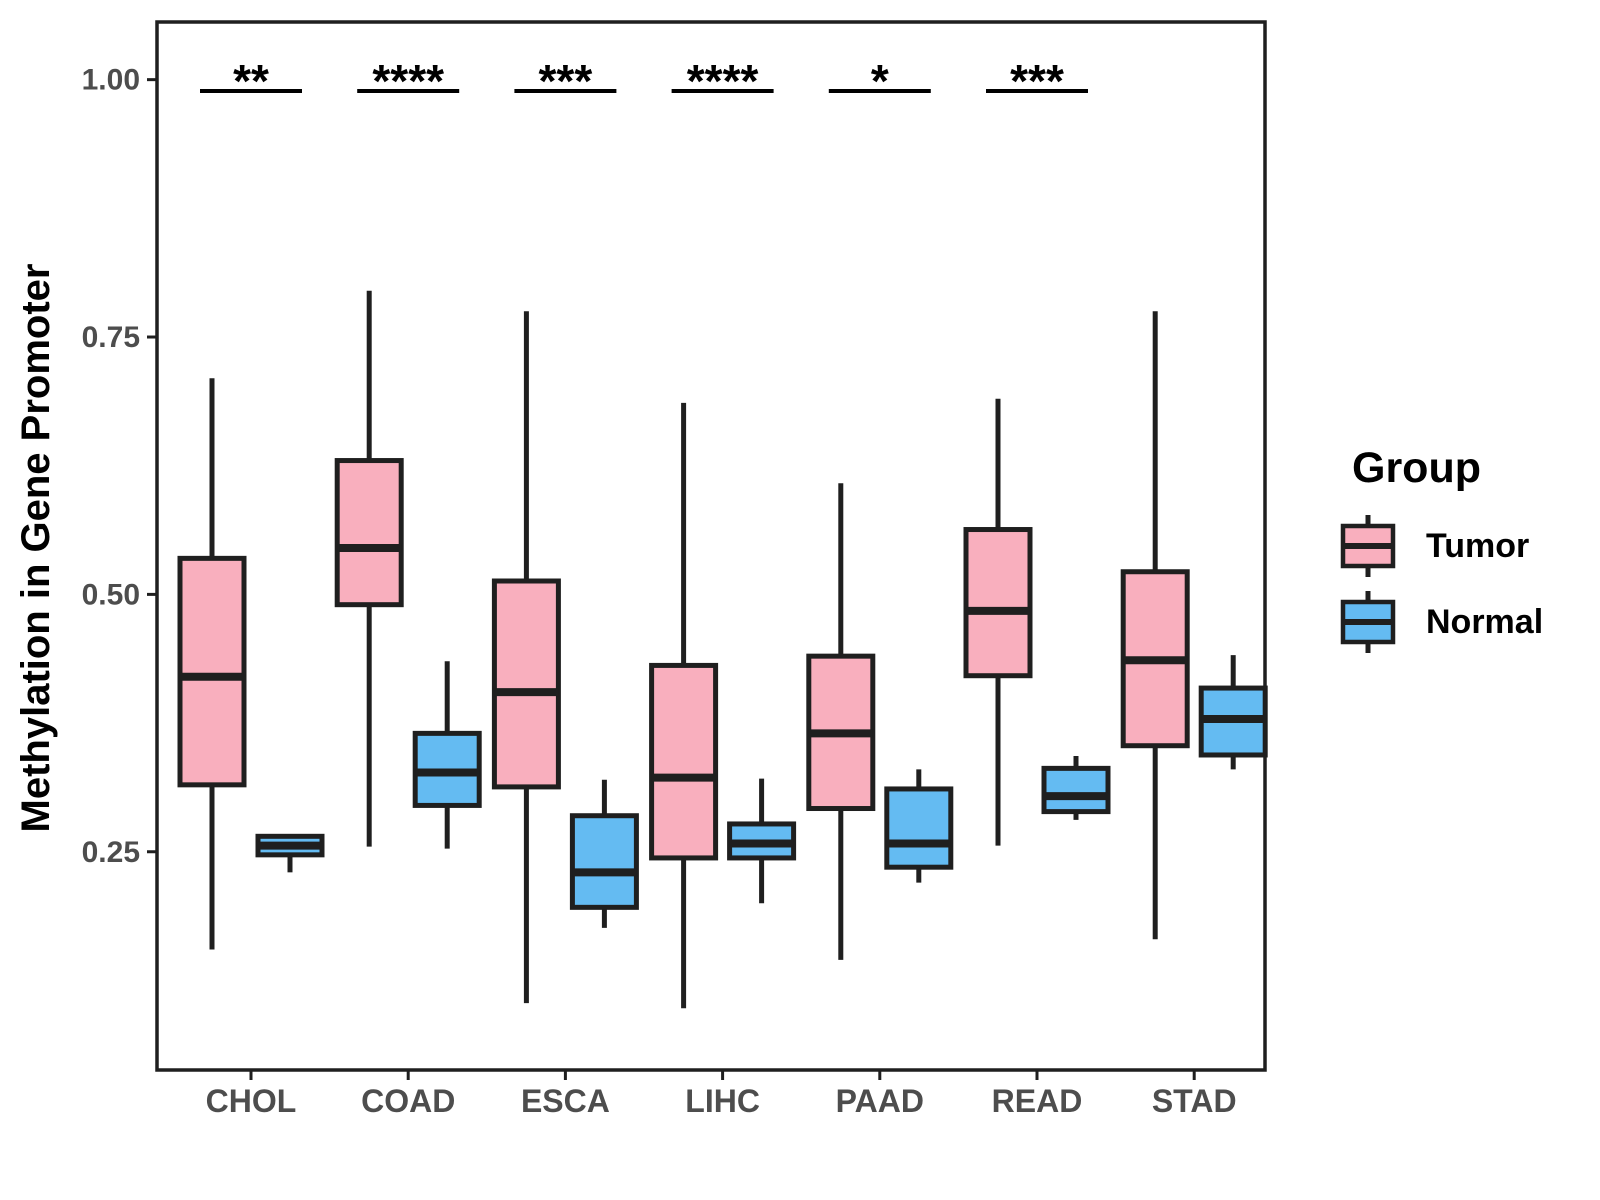 Image resolution: width=1600 pixels, height=1200 pixels. I want to click on y-tick-label: 1.00, so click(111, 80).